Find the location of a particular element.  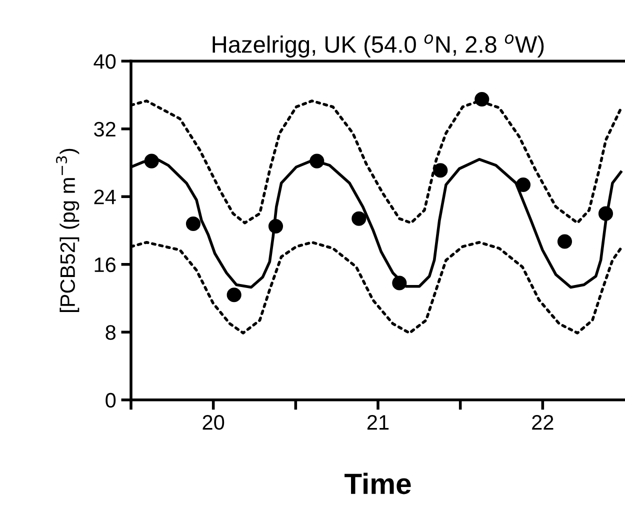

y-tick-label: 16 is located at coordinates (105, 264).